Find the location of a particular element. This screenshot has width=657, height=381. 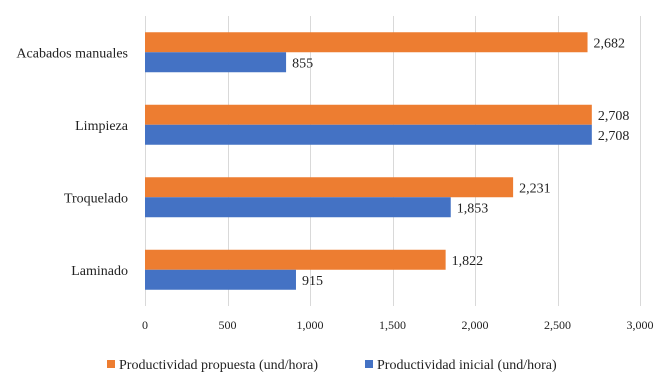

category-label: Laminado is located at coordinates (99, 271).